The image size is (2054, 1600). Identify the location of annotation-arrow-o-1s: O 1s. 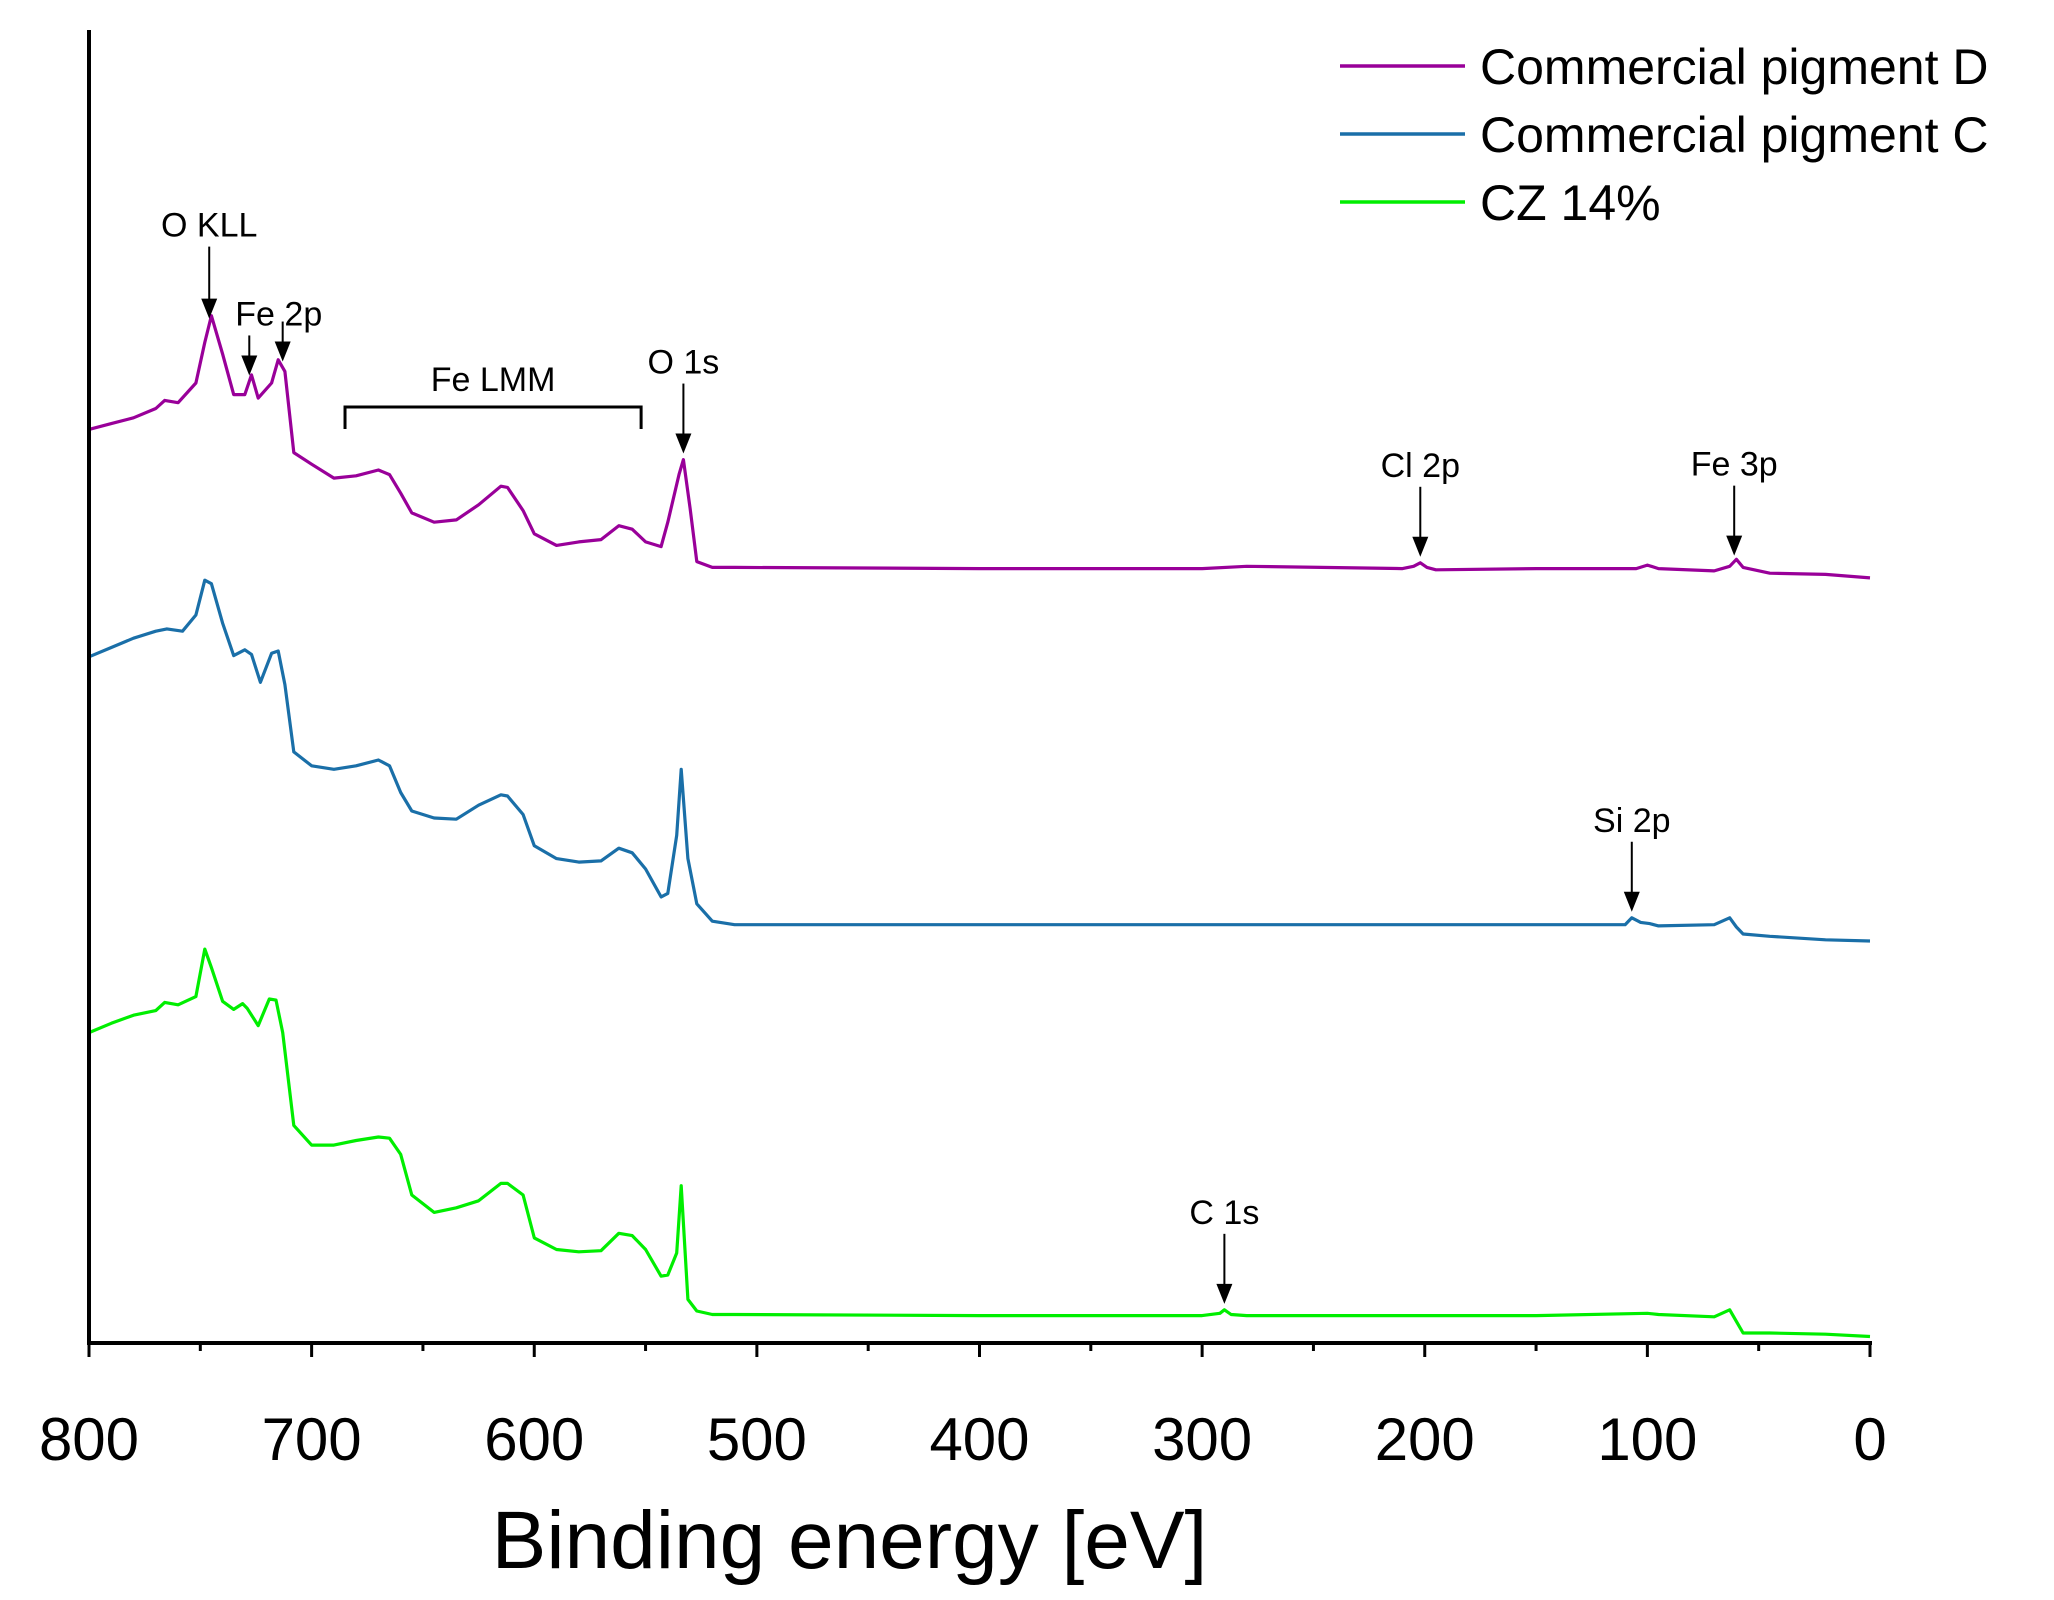
(684, 399).